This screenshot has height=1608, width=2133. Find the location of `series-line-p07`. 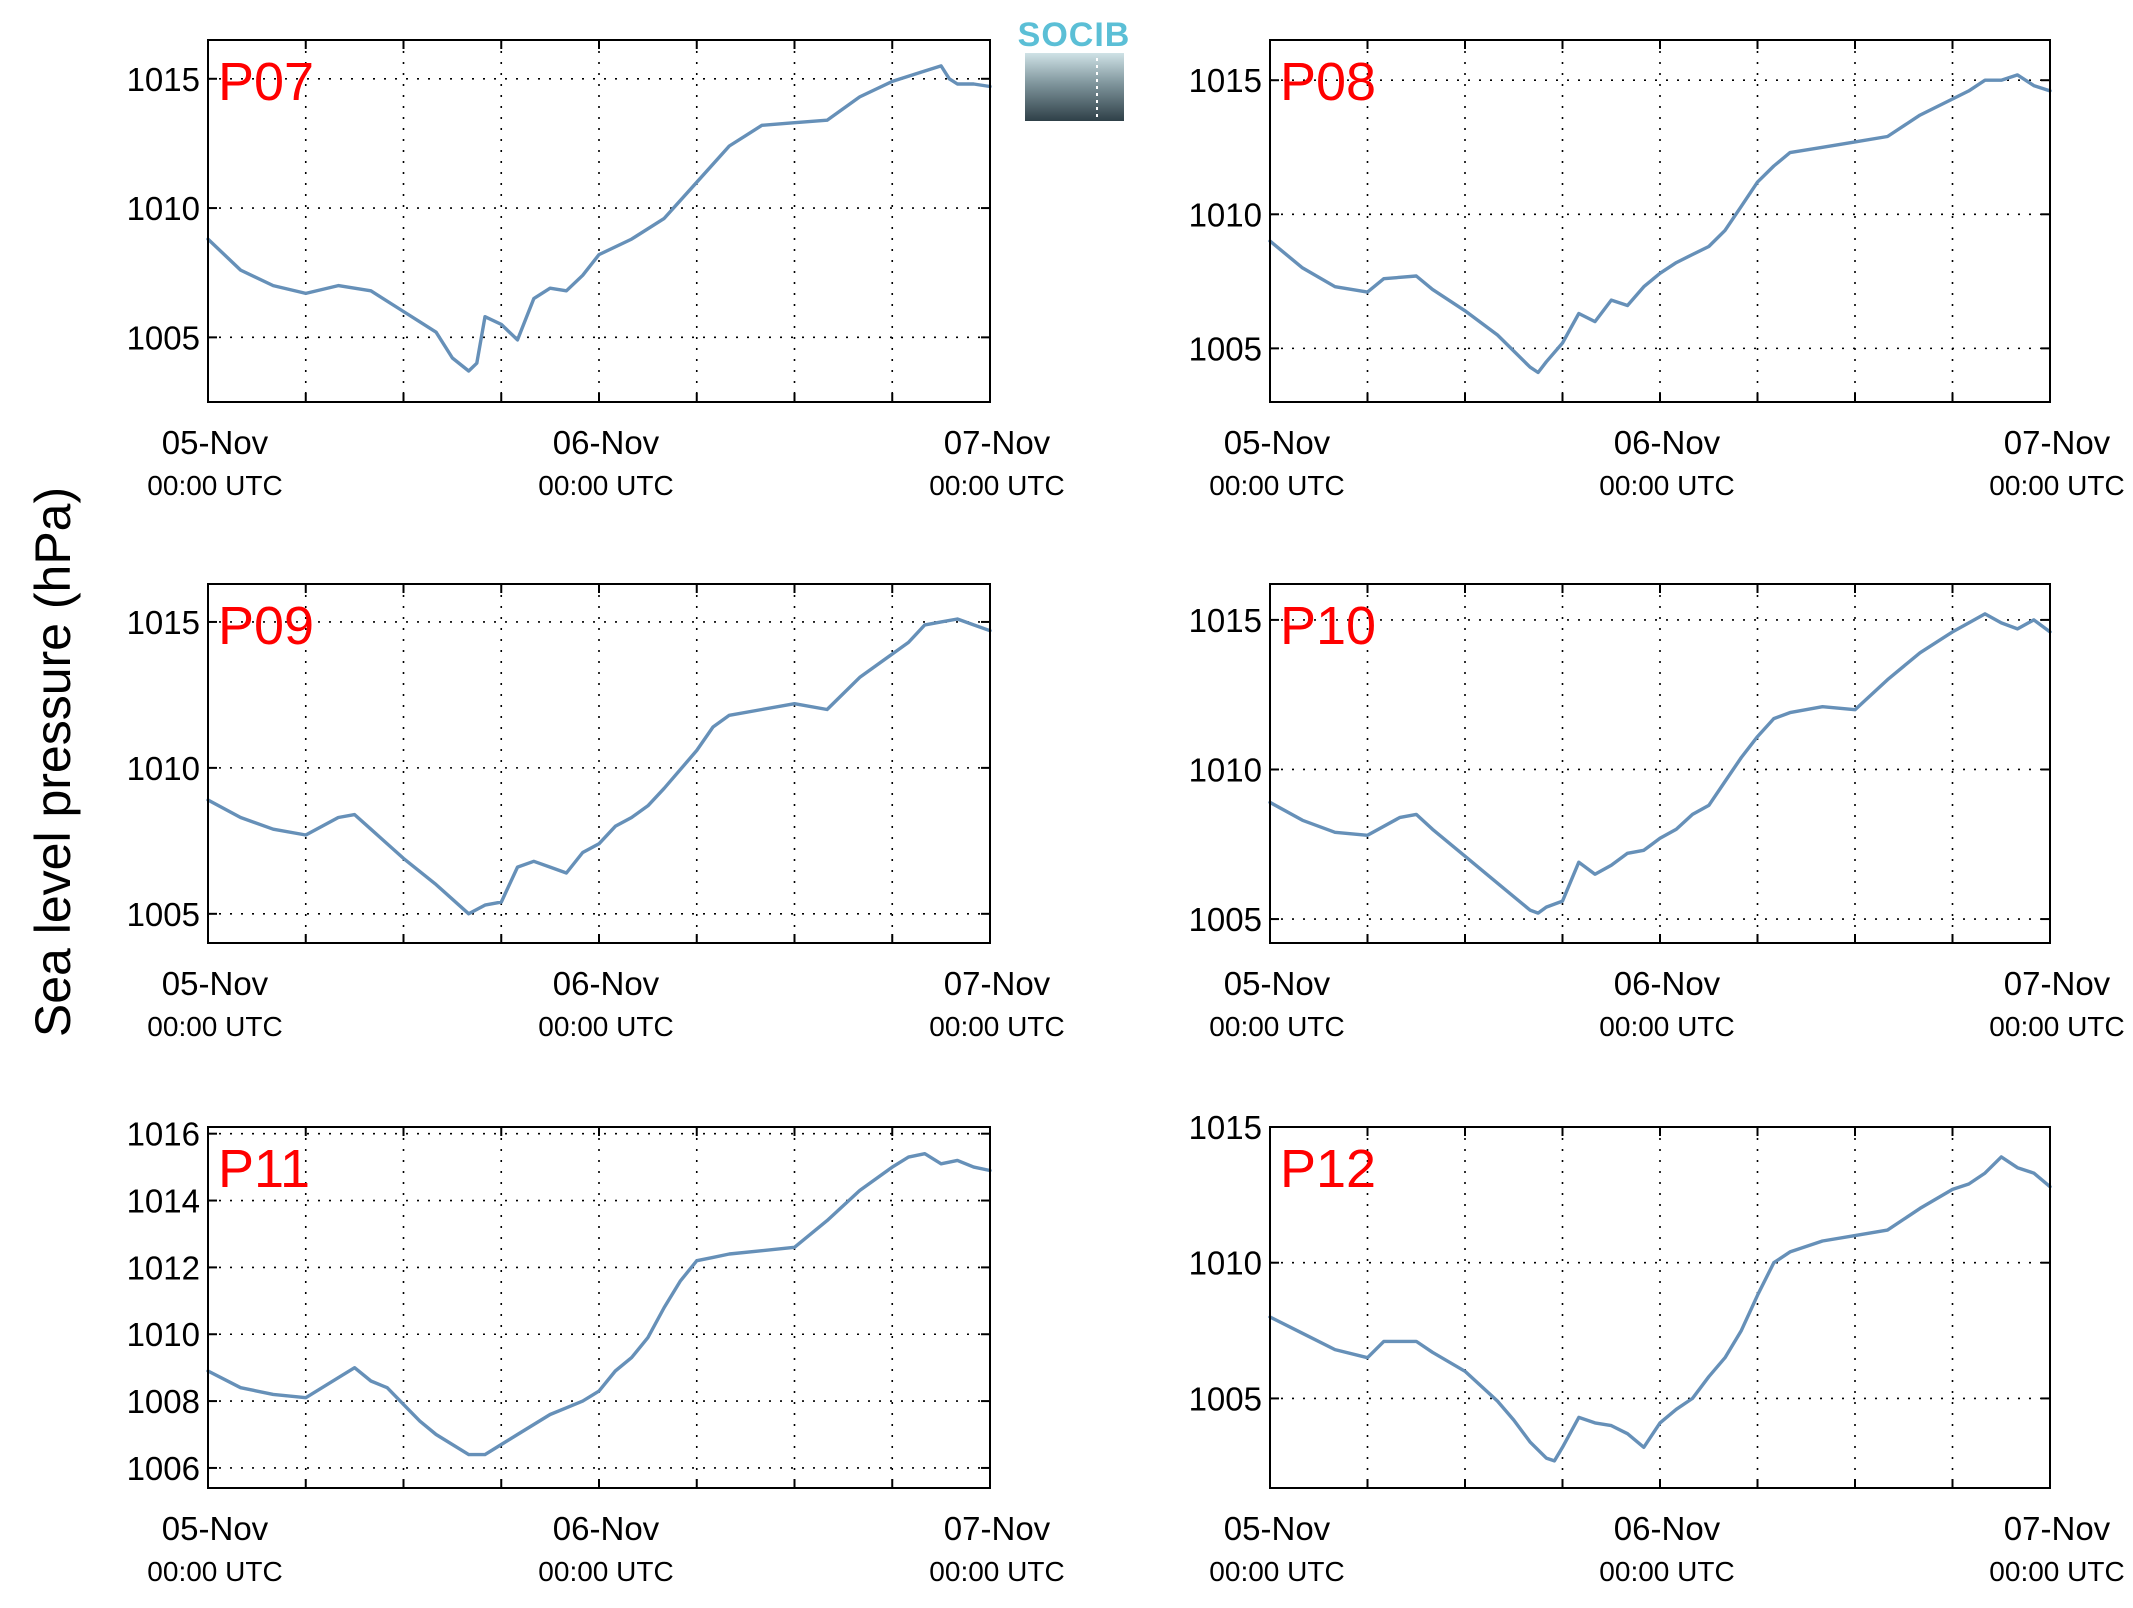

series-line-p07 is located at coordinates (599, 218).